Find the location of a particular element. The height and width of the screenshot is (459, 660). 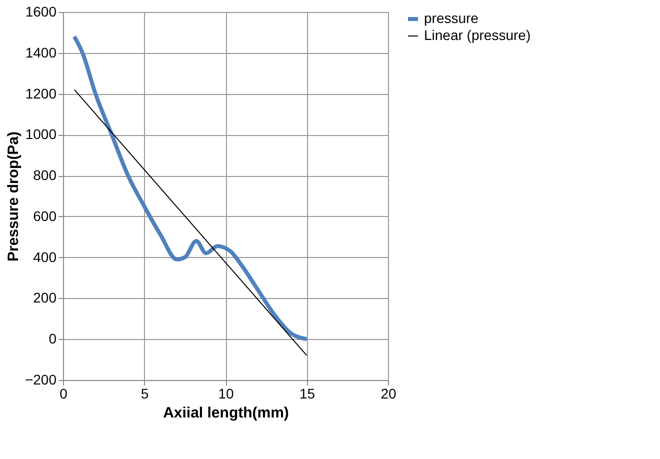

x-tick-label: 5 is located at coordinates (144, 394).